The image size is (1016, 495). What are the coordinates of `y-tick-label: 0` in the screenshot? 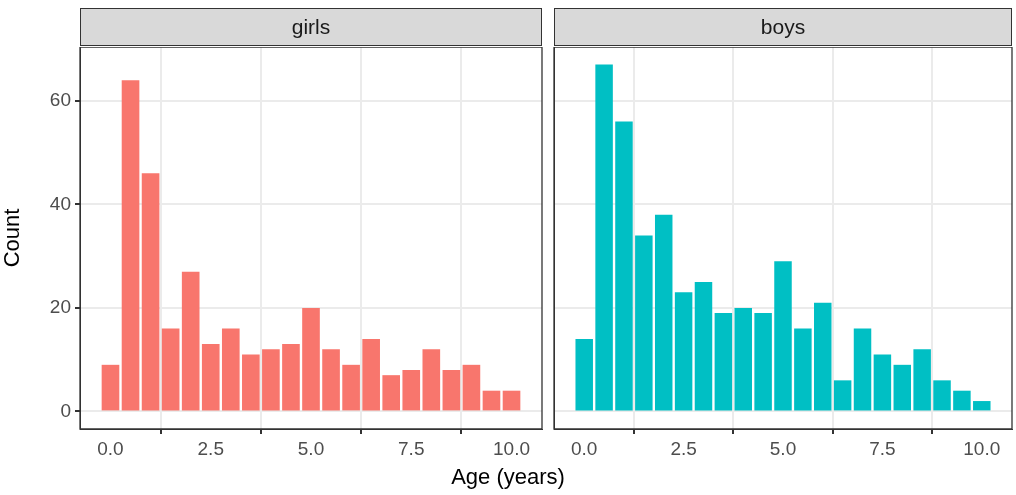 It's located at (65, 410).